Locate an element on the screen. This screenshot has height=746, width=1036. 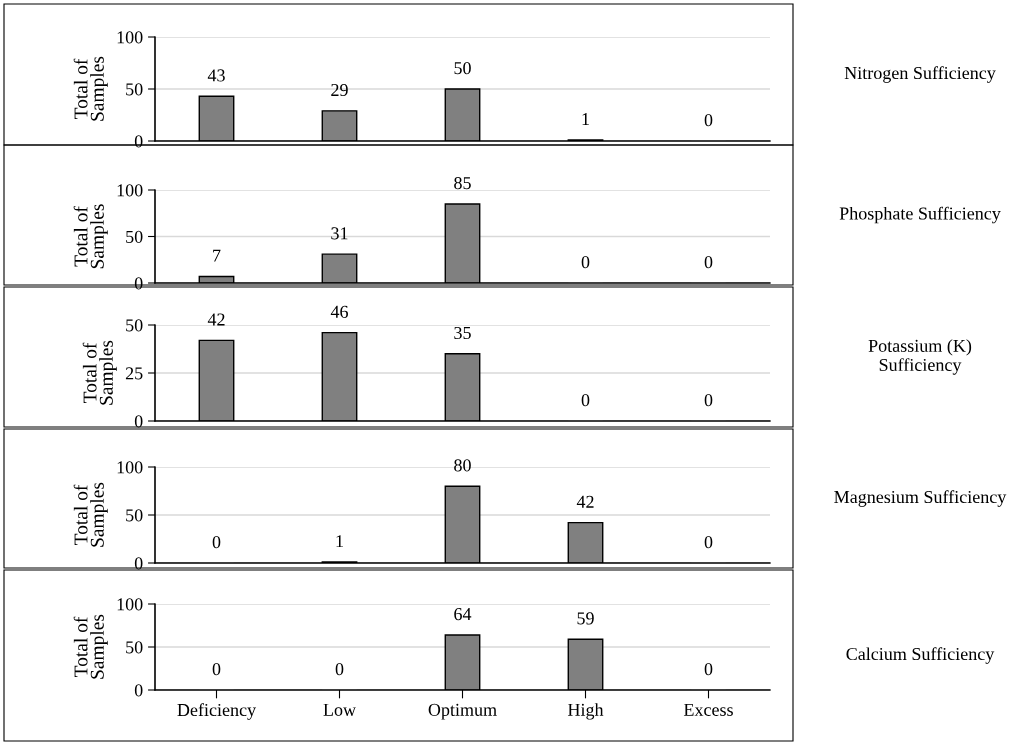
y2-axis-title: Calcium Sufficiency is located at coordinates (920, 655).